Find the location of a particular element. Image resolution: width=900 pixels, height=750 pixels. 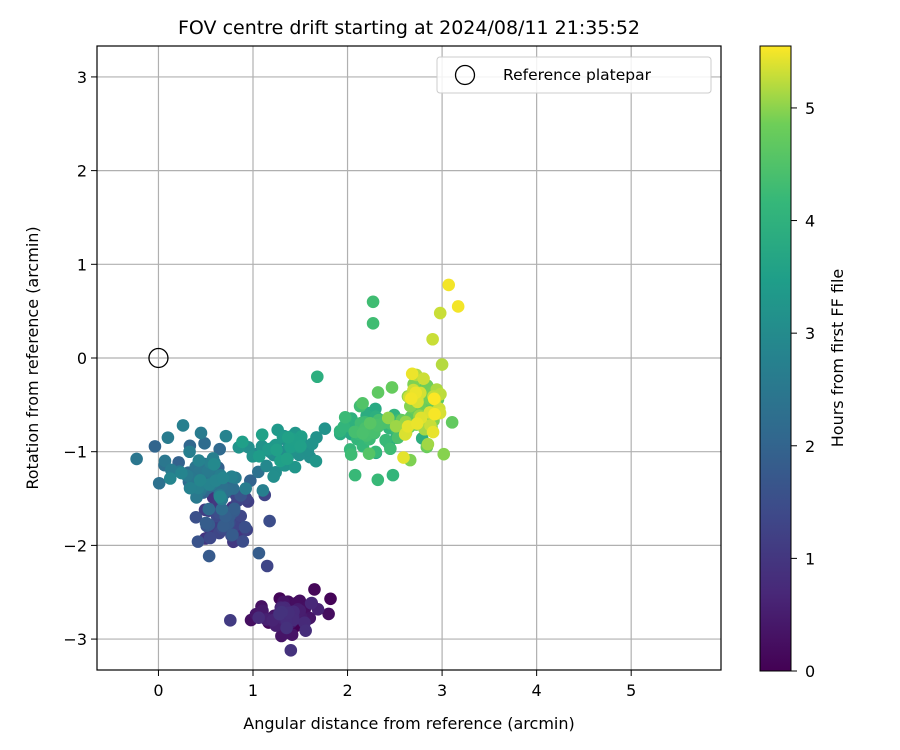

y-tick-label: 1 is located at coordinates (82, 264).